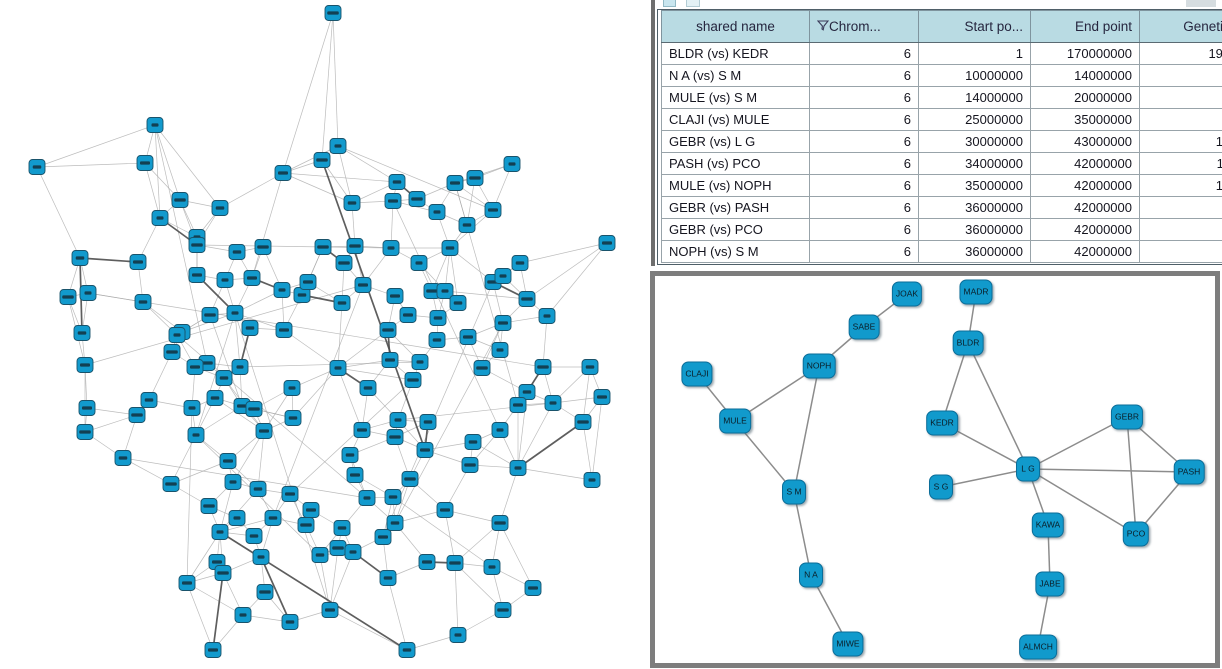  I want to click on subnetwork-edge-GEBR-PCO, so click(1131, 475).